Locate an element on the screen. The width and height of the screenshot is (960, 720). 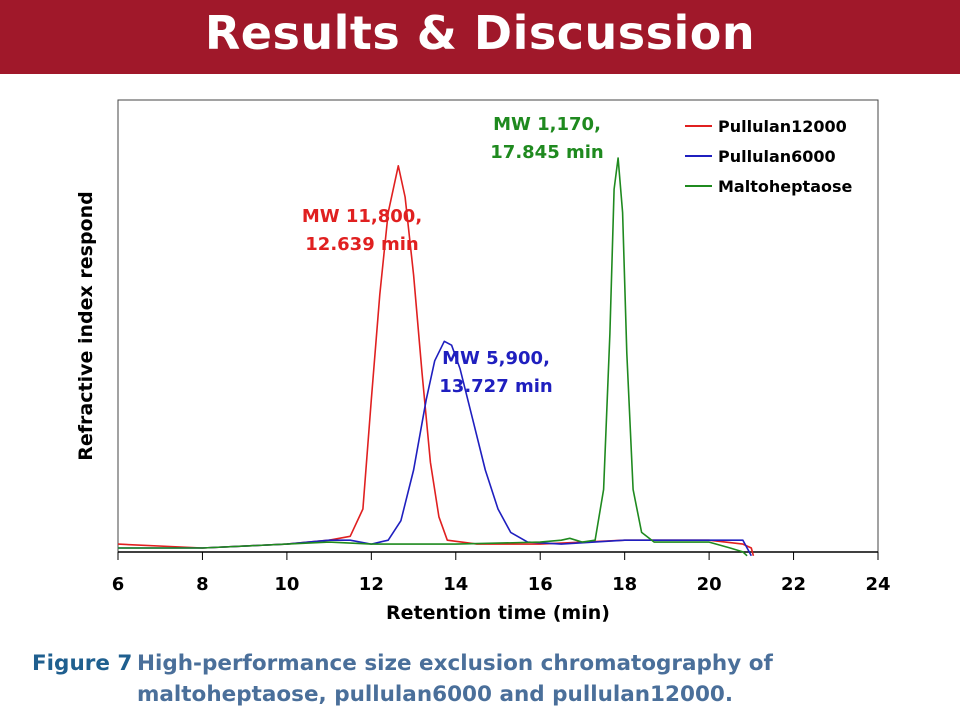
x-tick-label: 16 is located at coordinates (540, 584).